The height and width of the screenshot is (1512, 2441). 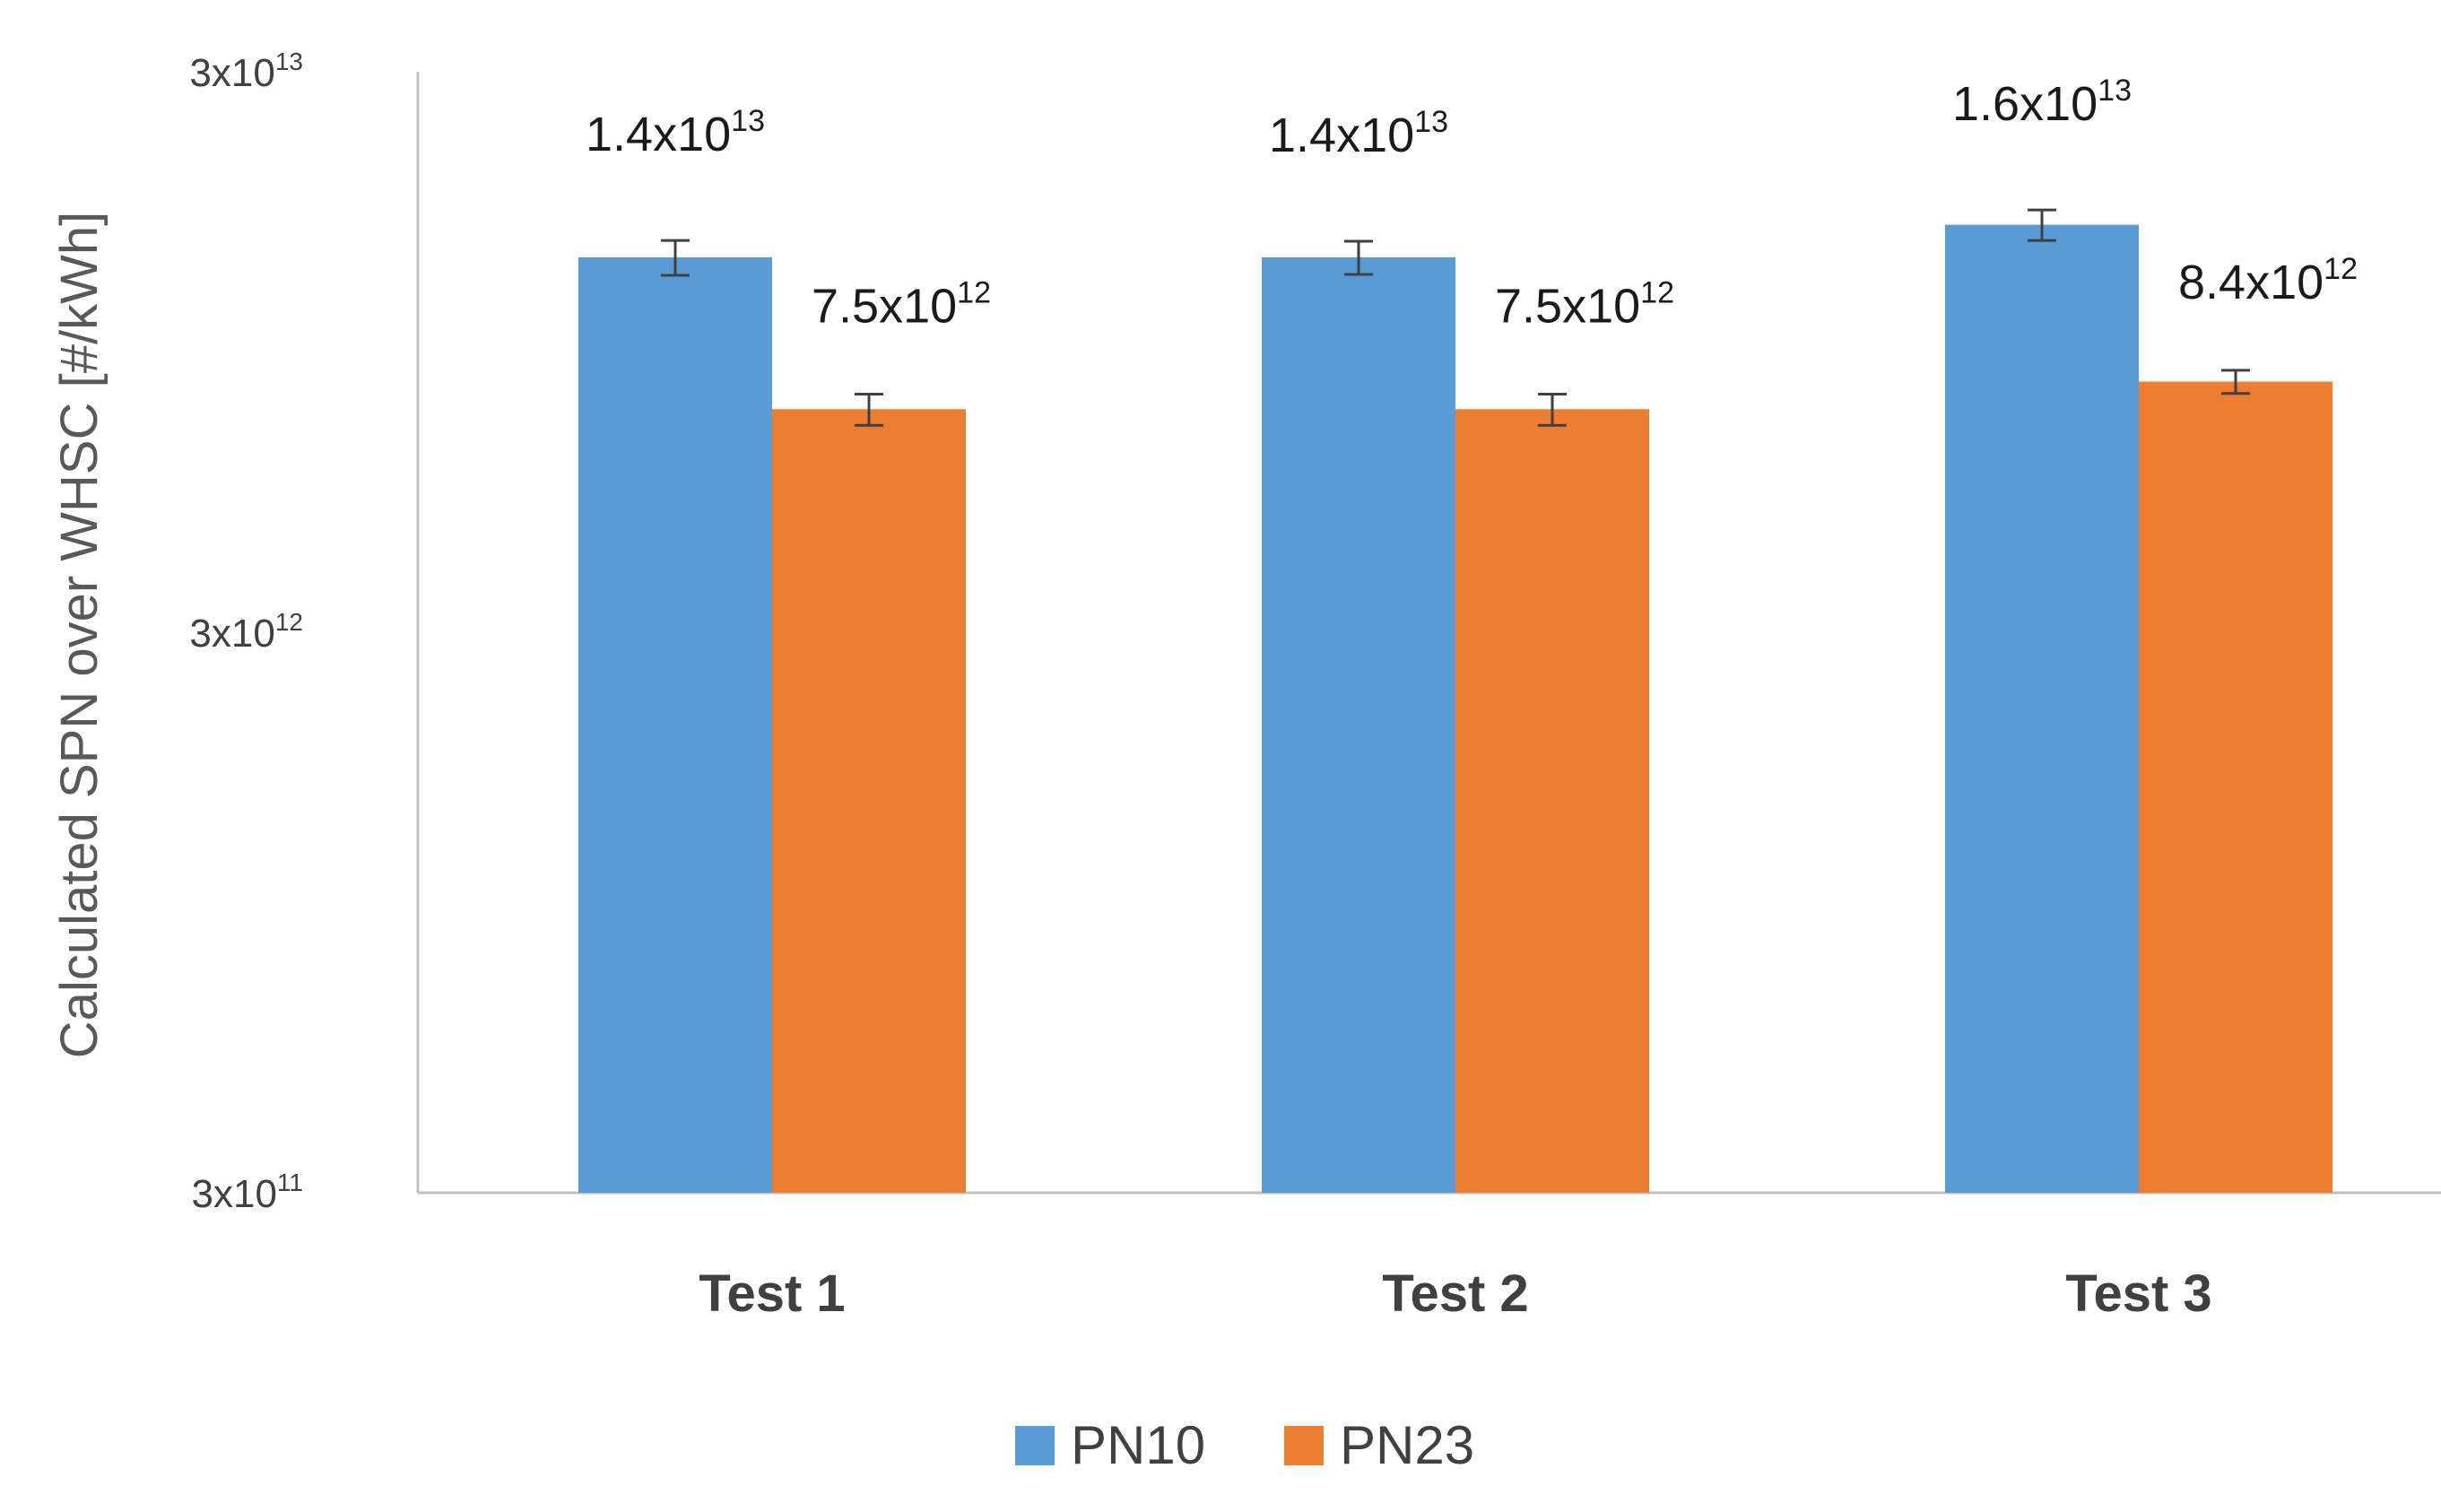 I want to click on y-tick-label: 3x10¹¹, so click(x=248, y=1192).